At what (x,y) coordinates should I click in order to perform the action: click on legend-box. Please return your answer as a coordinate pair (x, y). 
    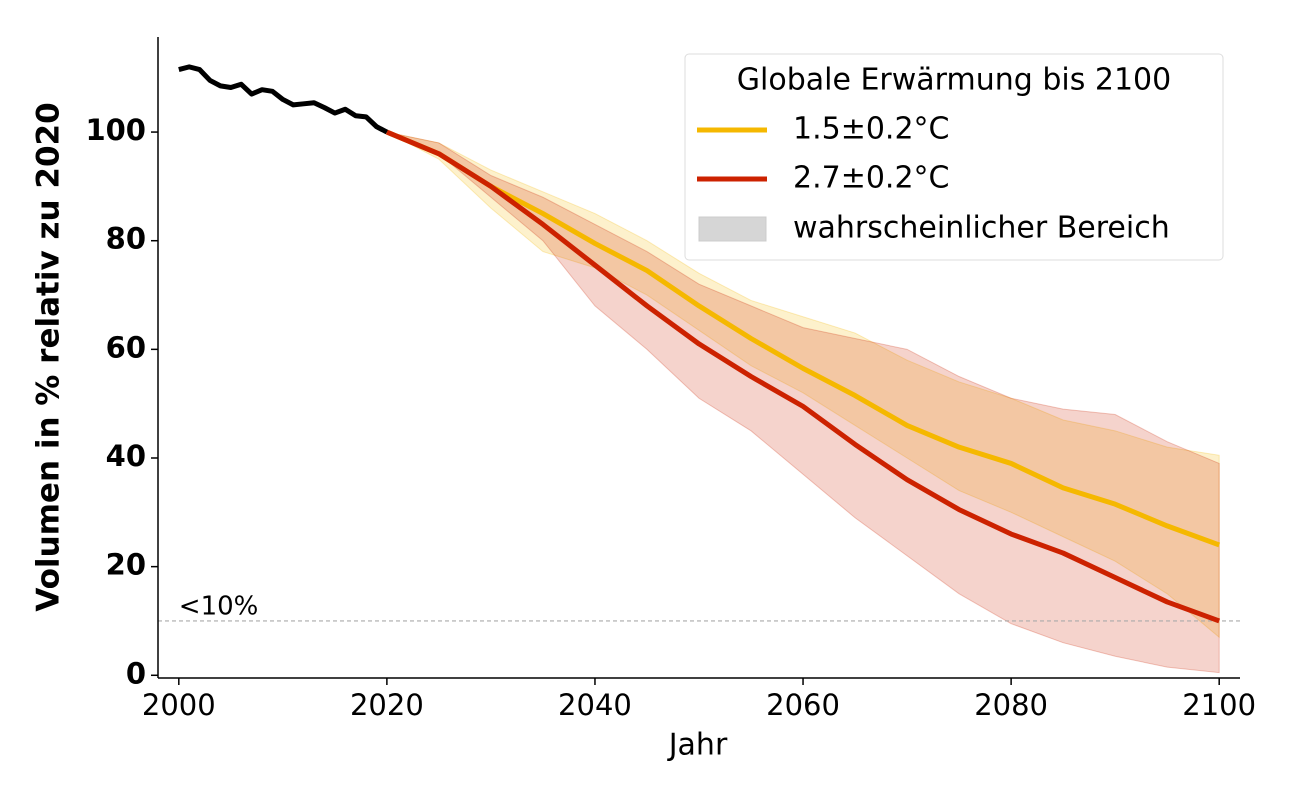
    Looking at the image, I should click on (954, 157).